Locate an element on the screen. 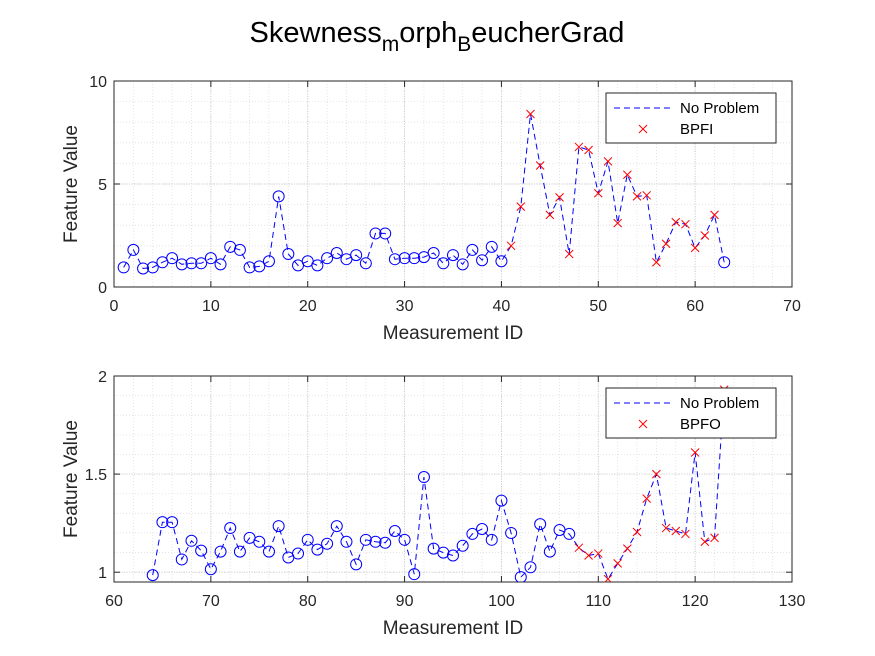 The image size is (875, 656). figure-title-part-3: eucherGrad is located at coordinates (547, 33).